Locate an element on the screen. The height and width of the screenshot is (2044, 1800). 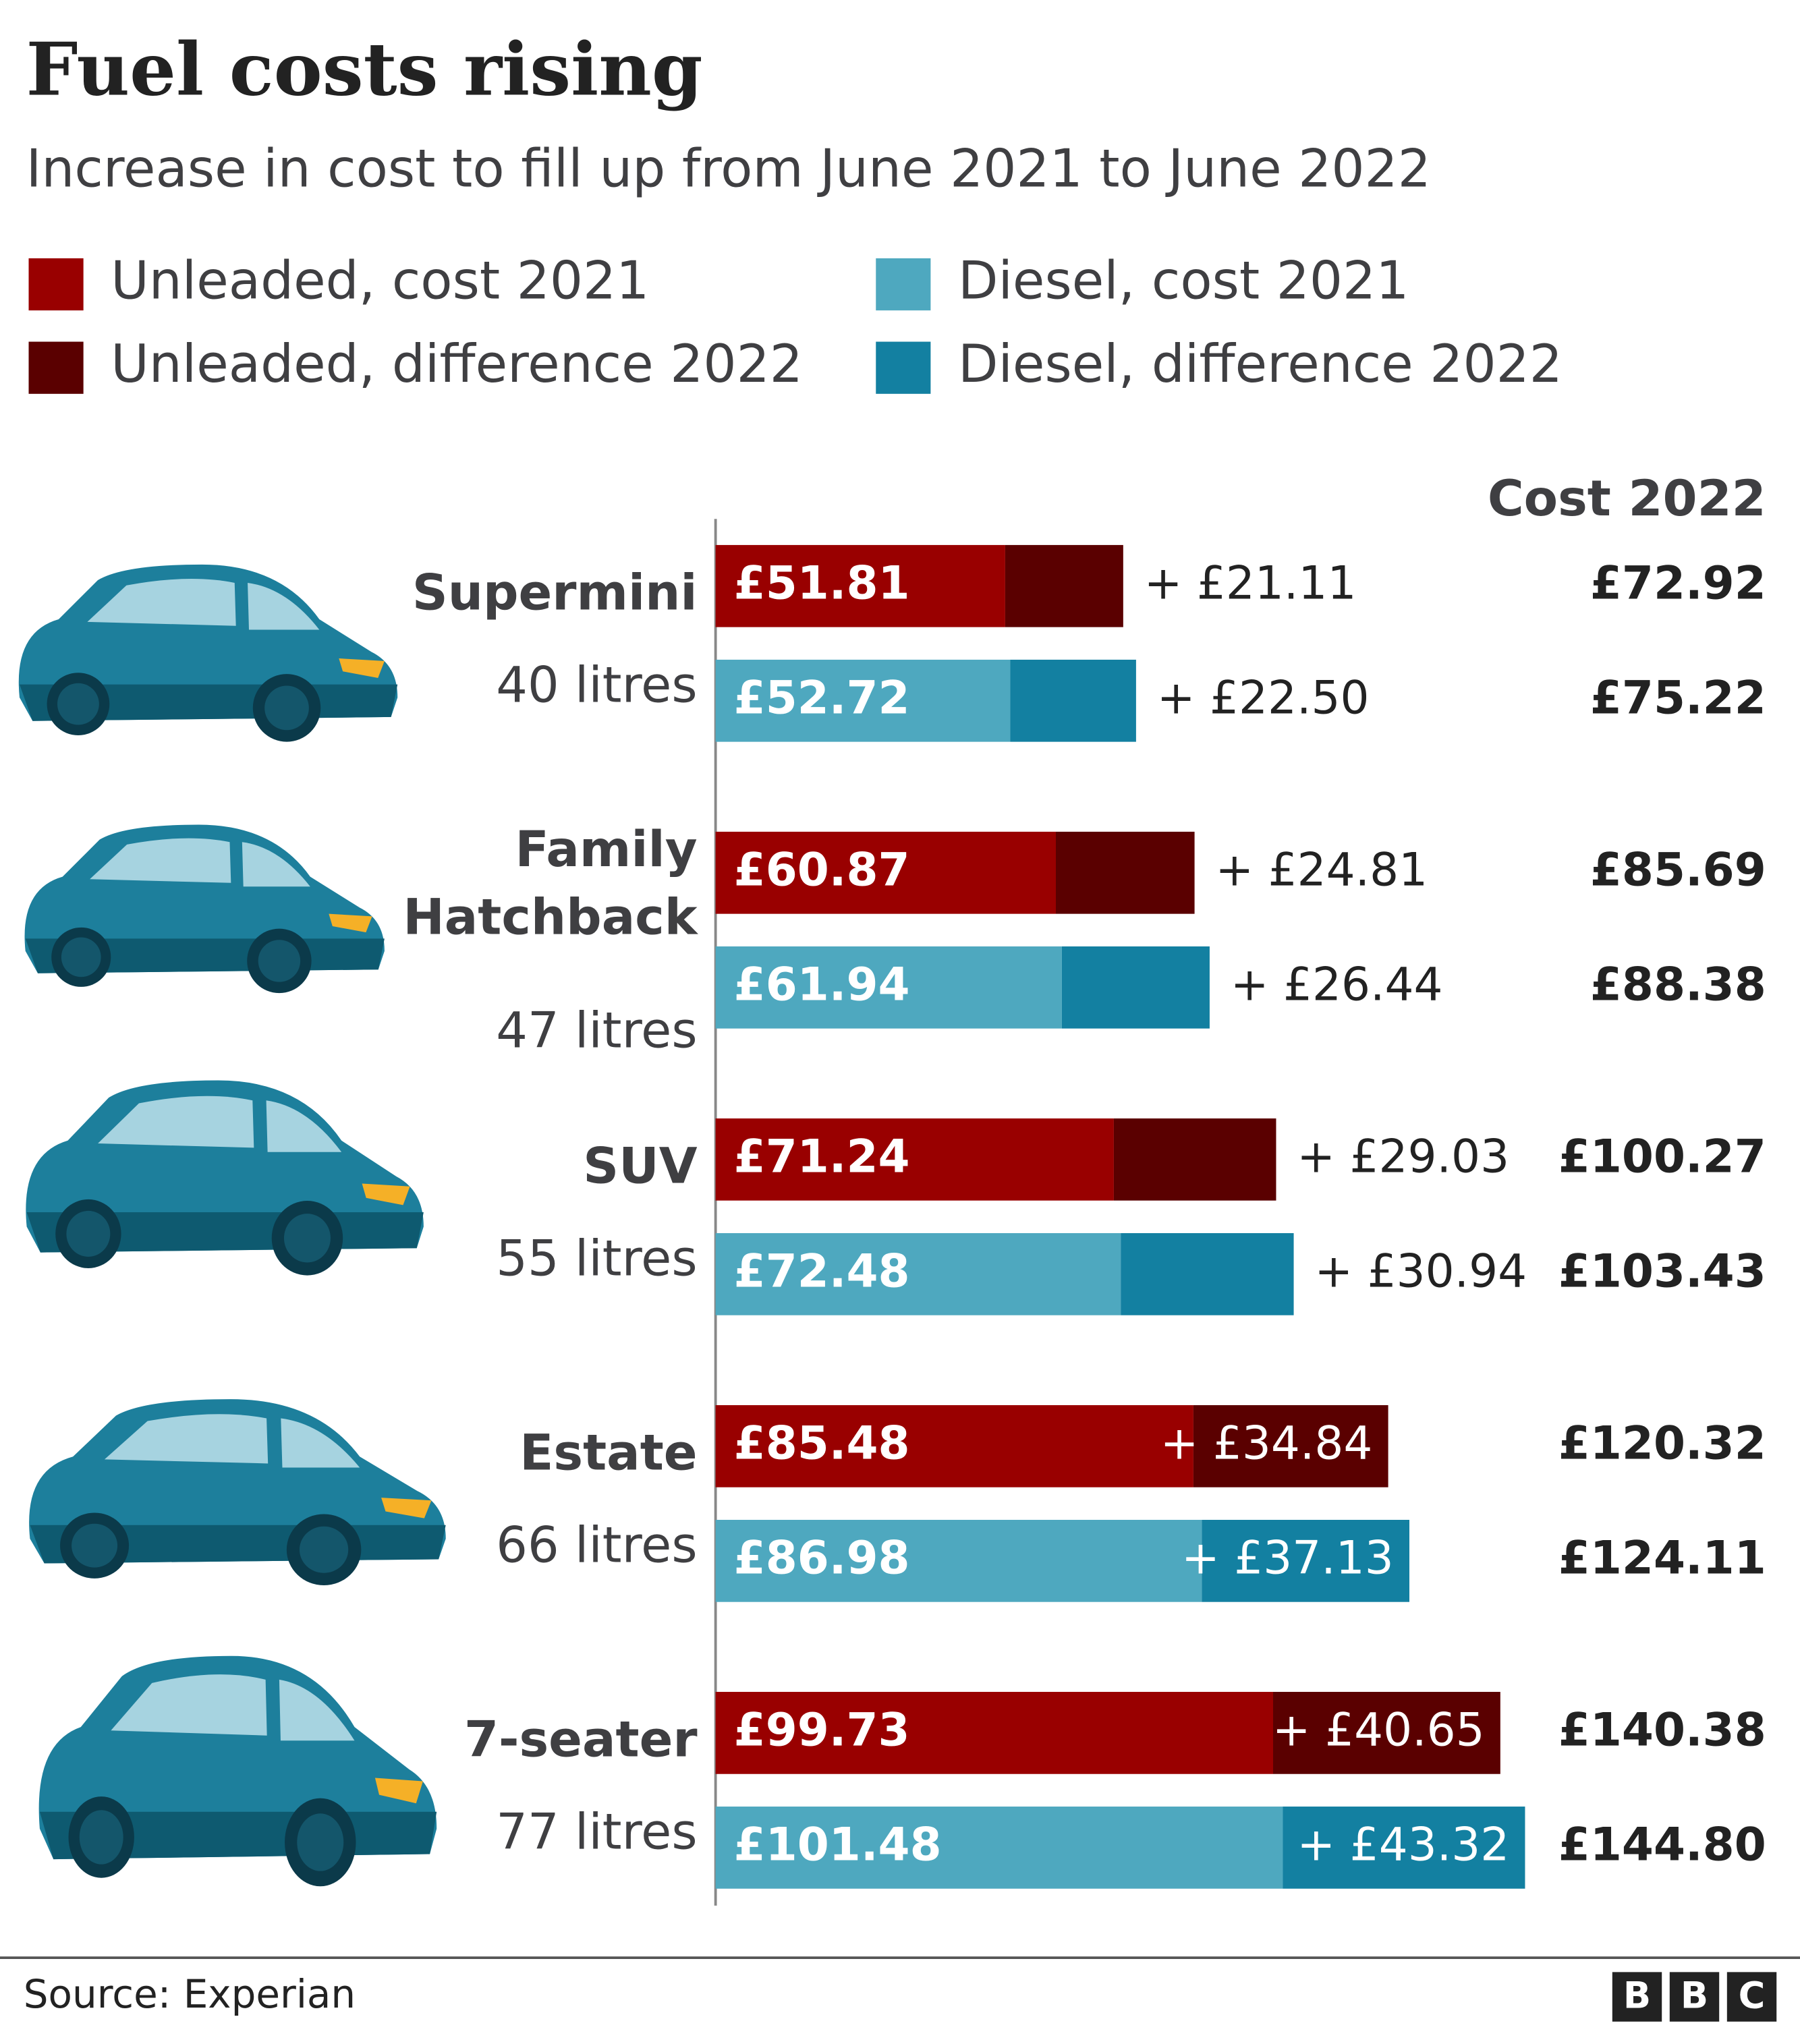
category-label: Estate is located at coordinates (608, 1453).